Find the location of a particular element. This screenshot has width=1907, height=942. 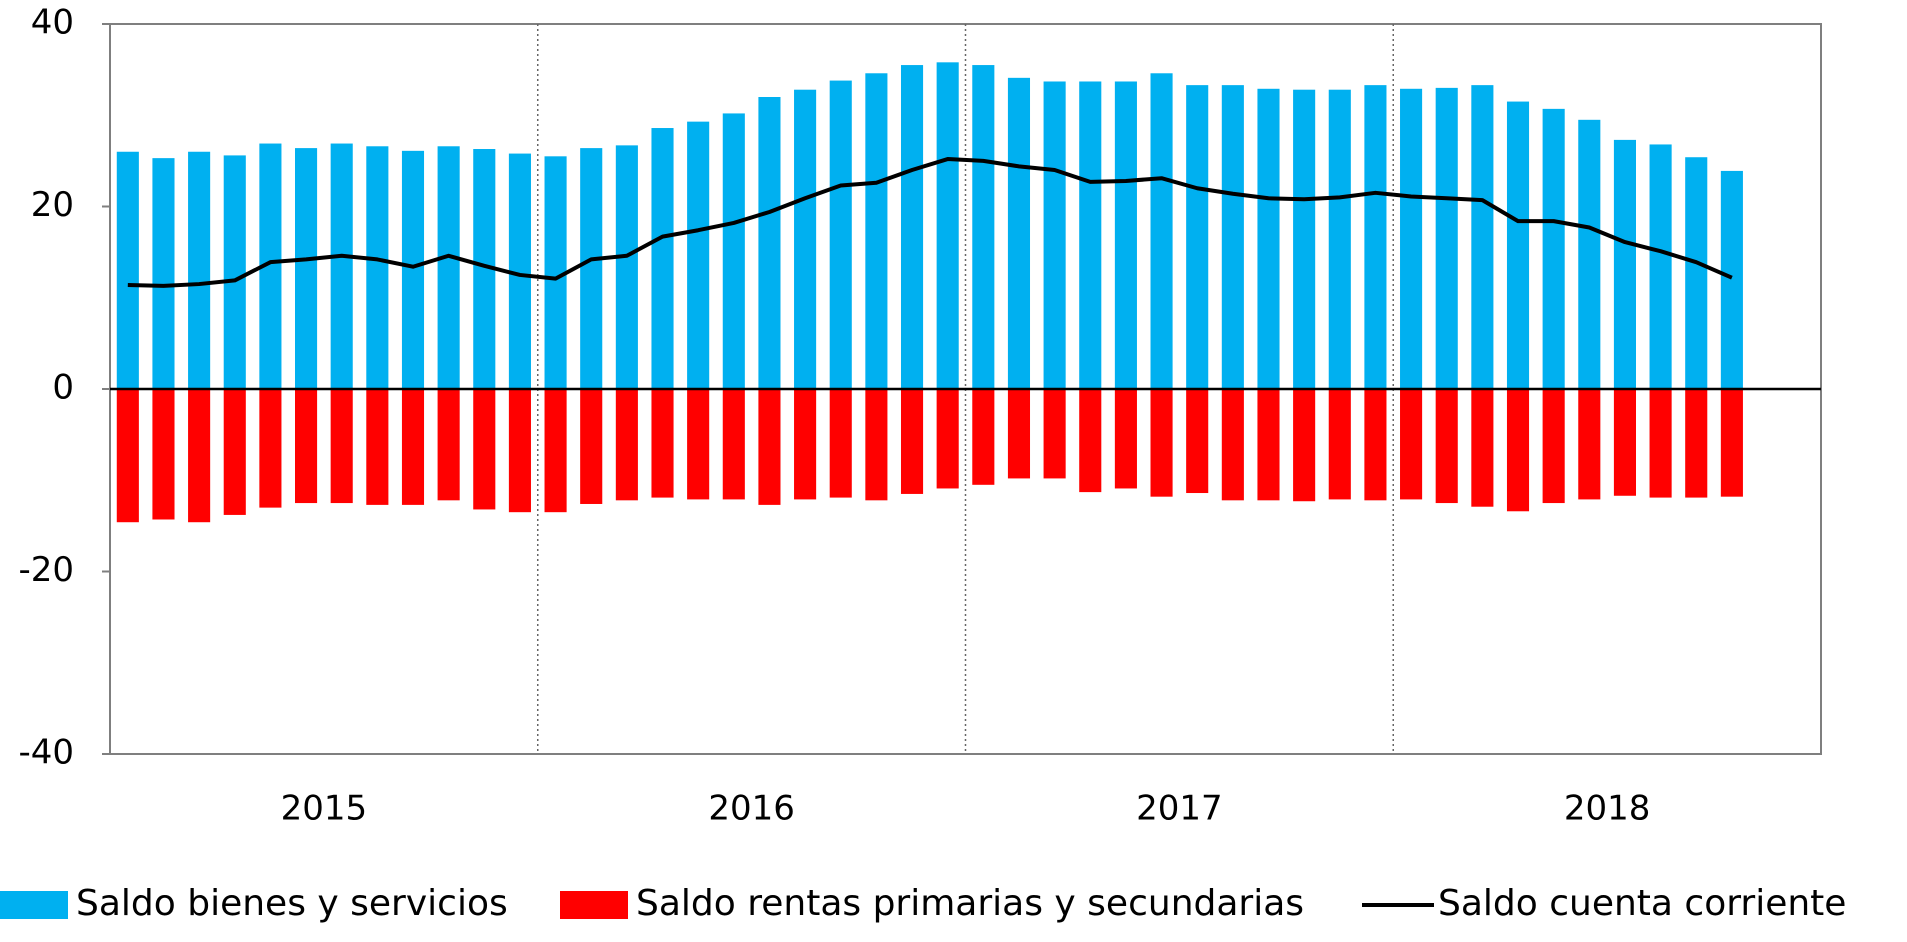

x-tick-label: 2018 is located at coordinates (1607, 809).